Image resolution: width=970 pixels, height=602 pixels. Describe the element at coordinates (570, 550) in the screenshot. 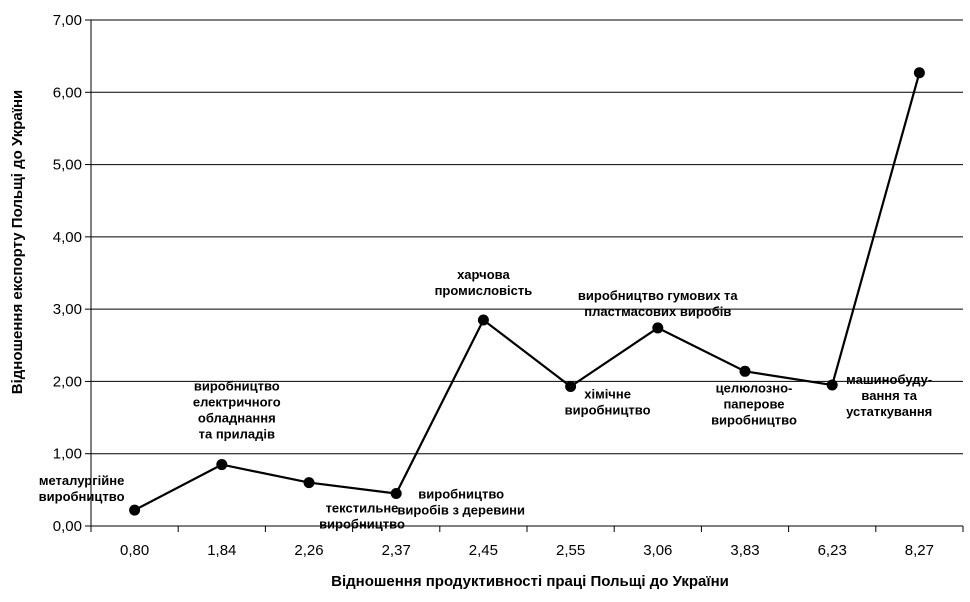

I see `x-tick-label: 2,55` at that location.